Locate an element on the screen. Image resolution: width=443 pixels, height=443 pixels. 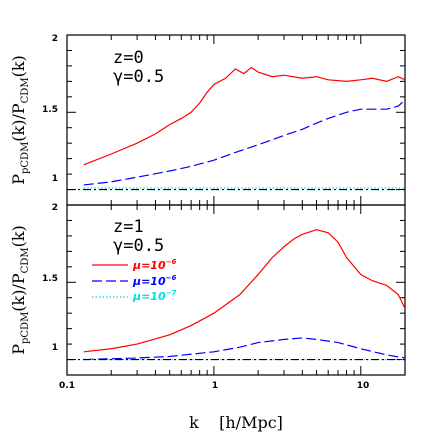
top-annotation-gamma: γ=0.5 is located at coordinates (138, 77).